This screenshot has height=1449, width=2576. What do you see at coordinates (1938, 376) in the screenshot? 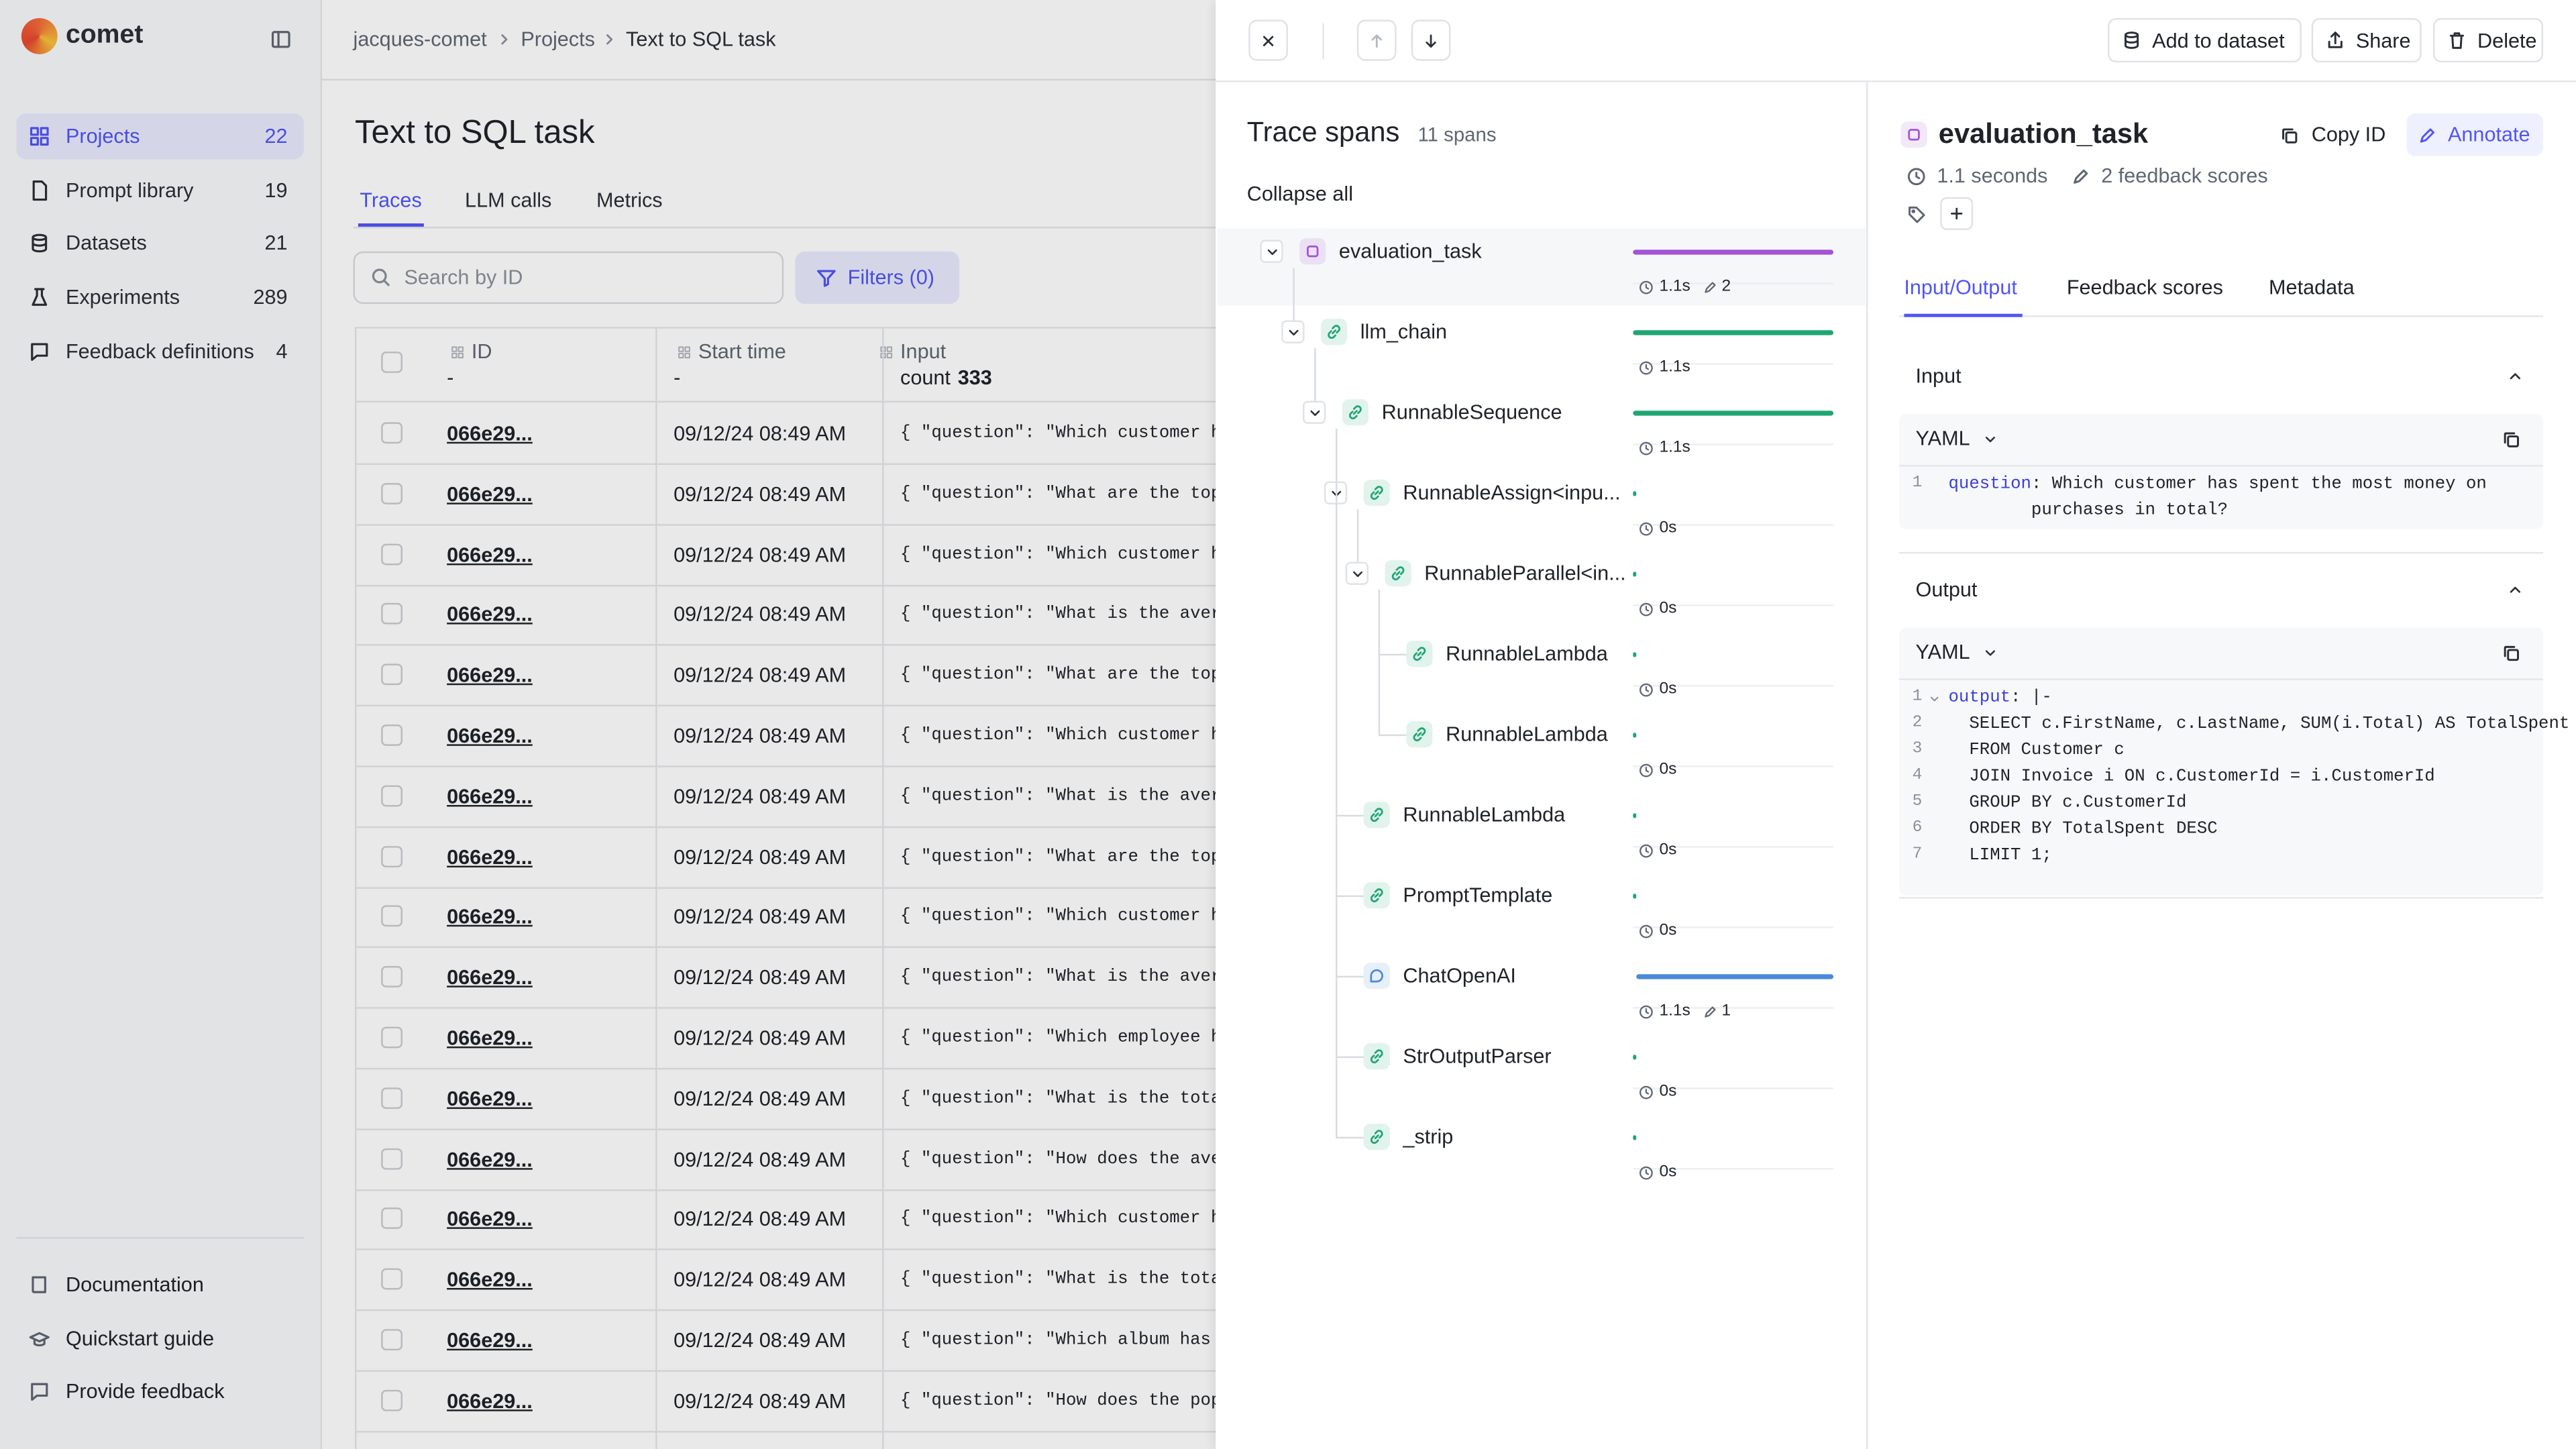
I see `section-title: Input` at bounding box center [1938, 376].